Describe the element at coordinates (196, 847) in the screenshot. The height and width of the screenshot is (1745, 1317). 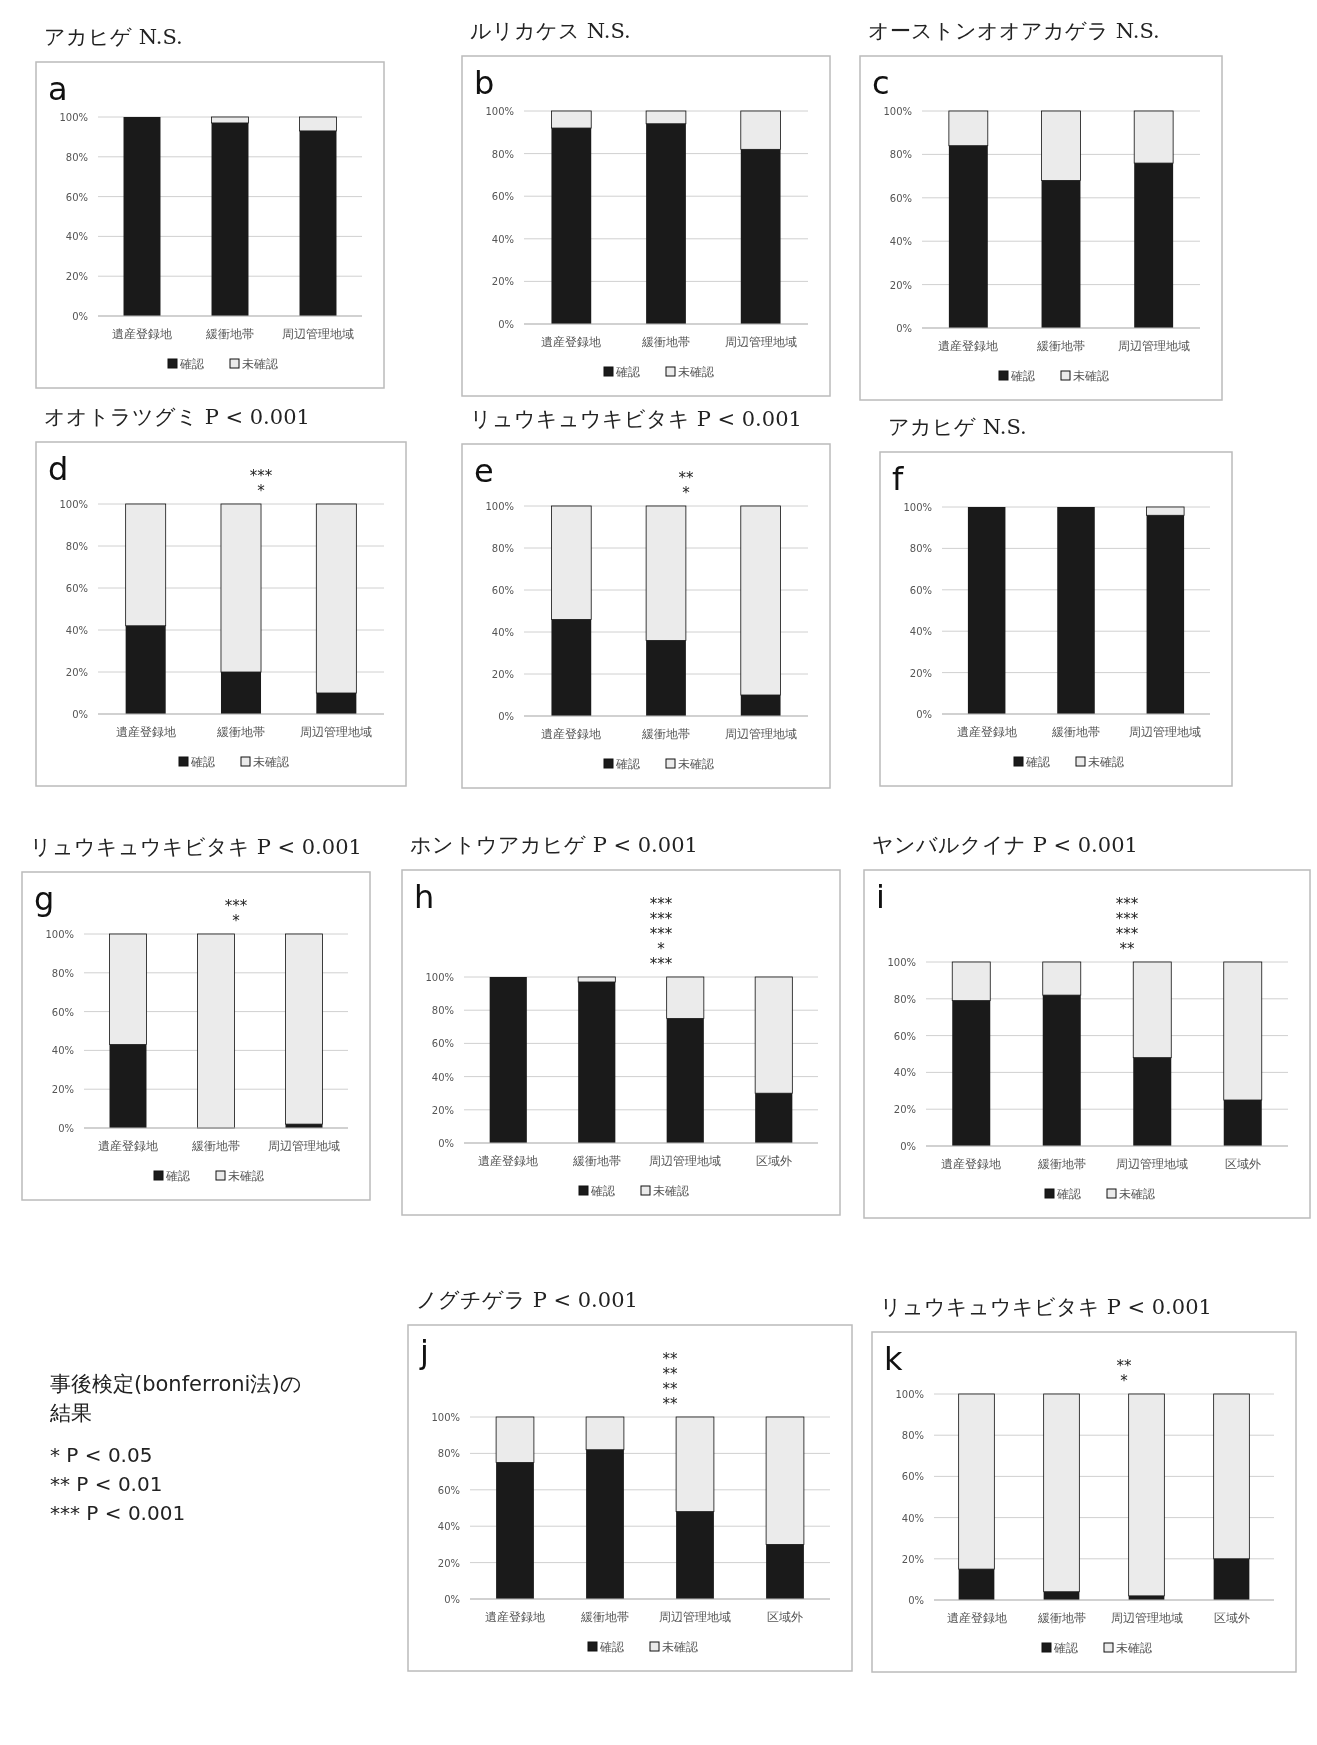
I see `chart-title: リュウキュウキビタキ P < 0.001` at that location.